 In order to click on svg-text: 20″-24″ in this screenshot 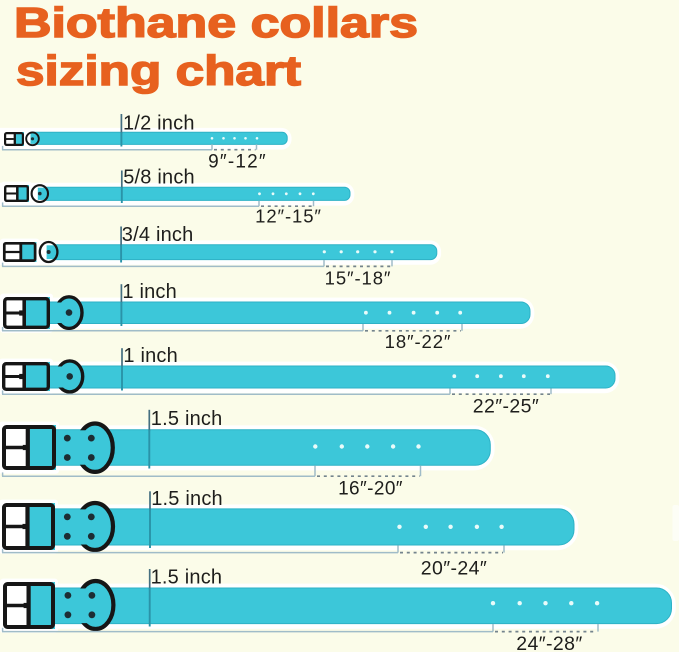, I will do `click(454, 569)`.